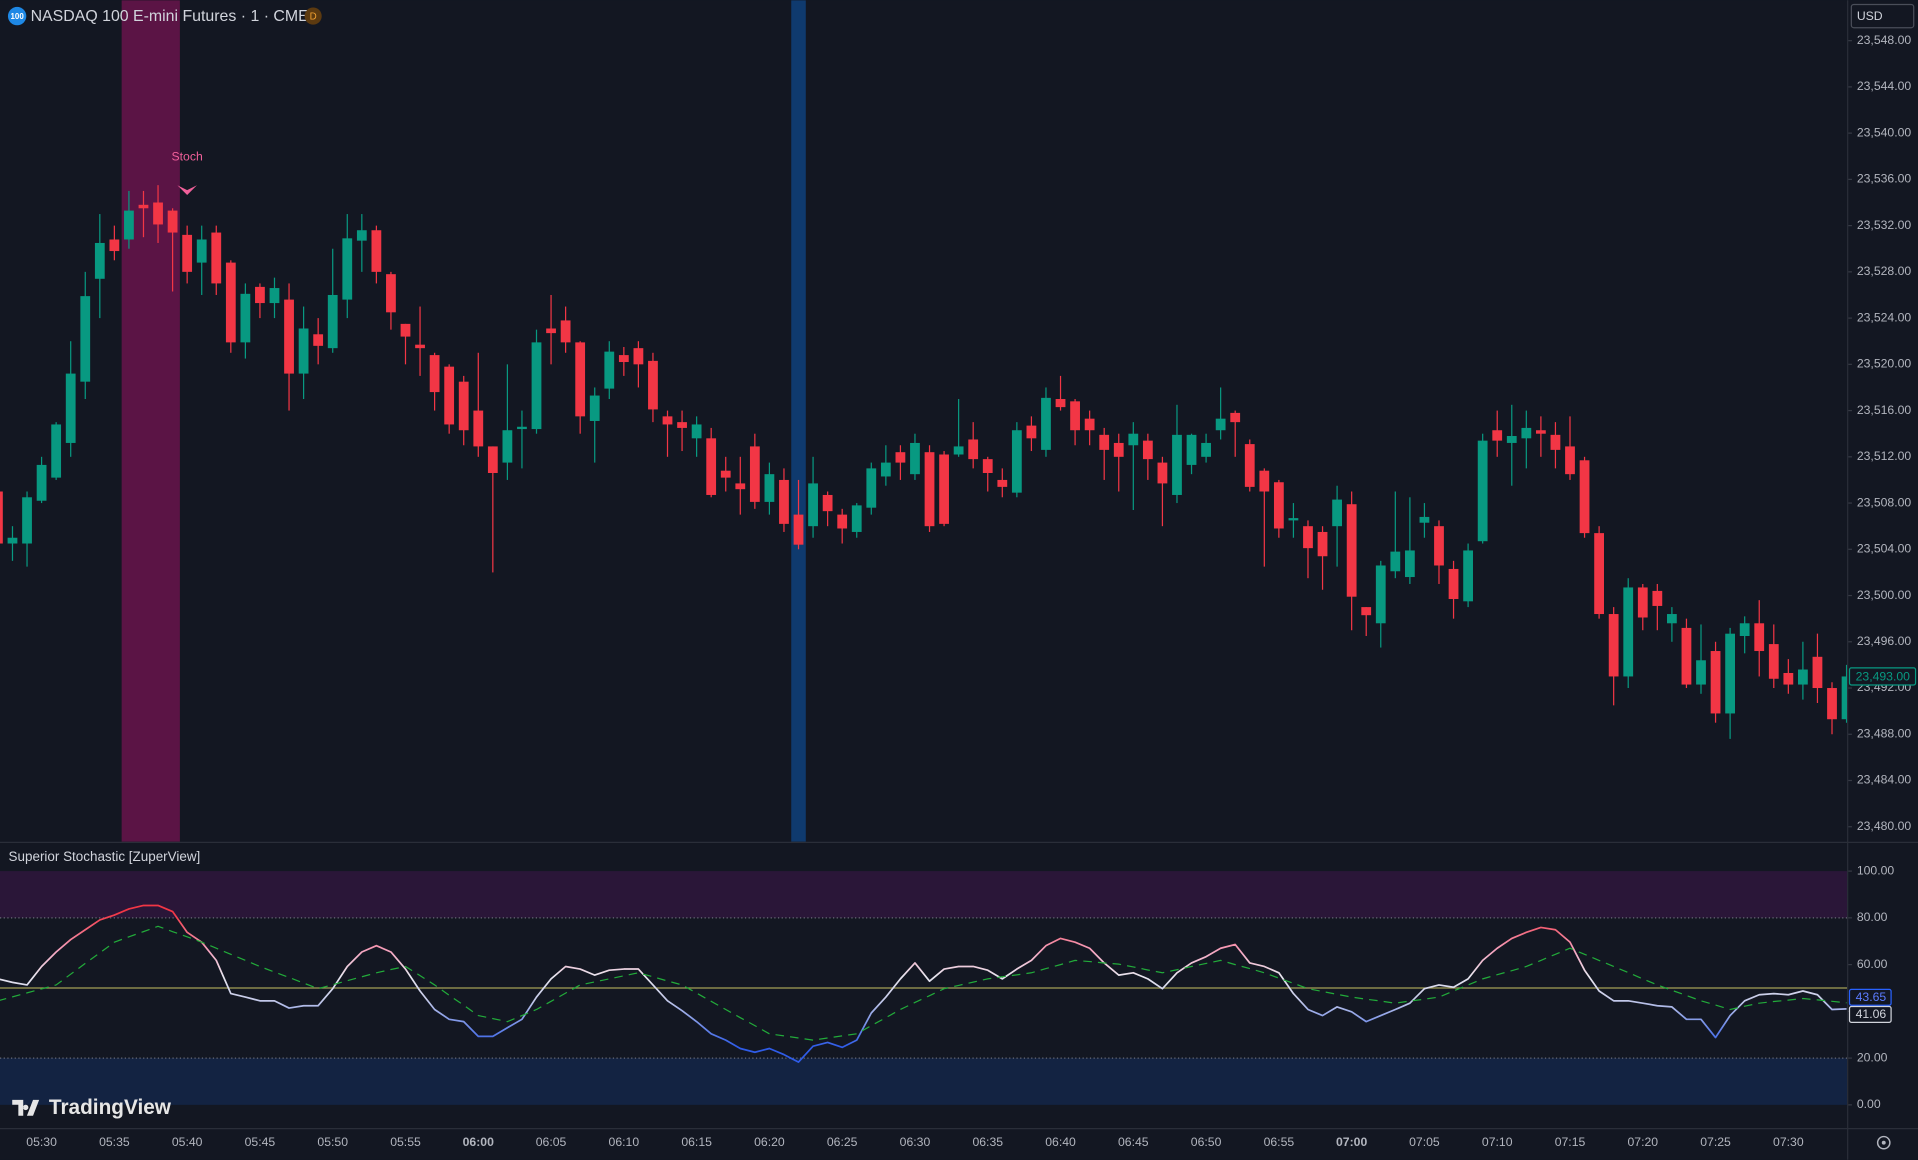 Image resolution: width=1918 pixels, height=1160 pixels. I want to click on logo: TradingView, so click(92, 1107).